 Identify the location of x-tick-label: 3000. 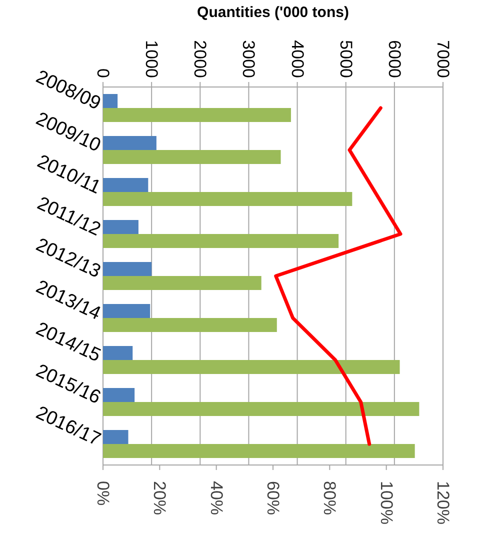
(248, 59).